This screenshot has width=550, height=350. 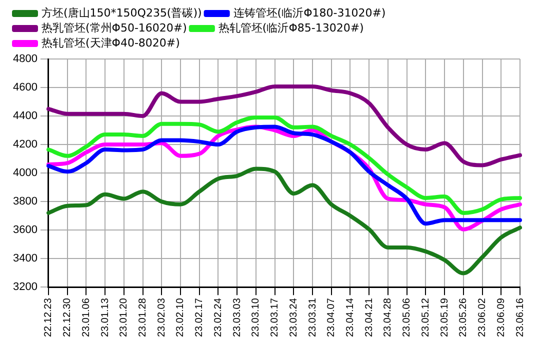 I want to click on y-tick-label: 3600, so click(x=25, y=230).